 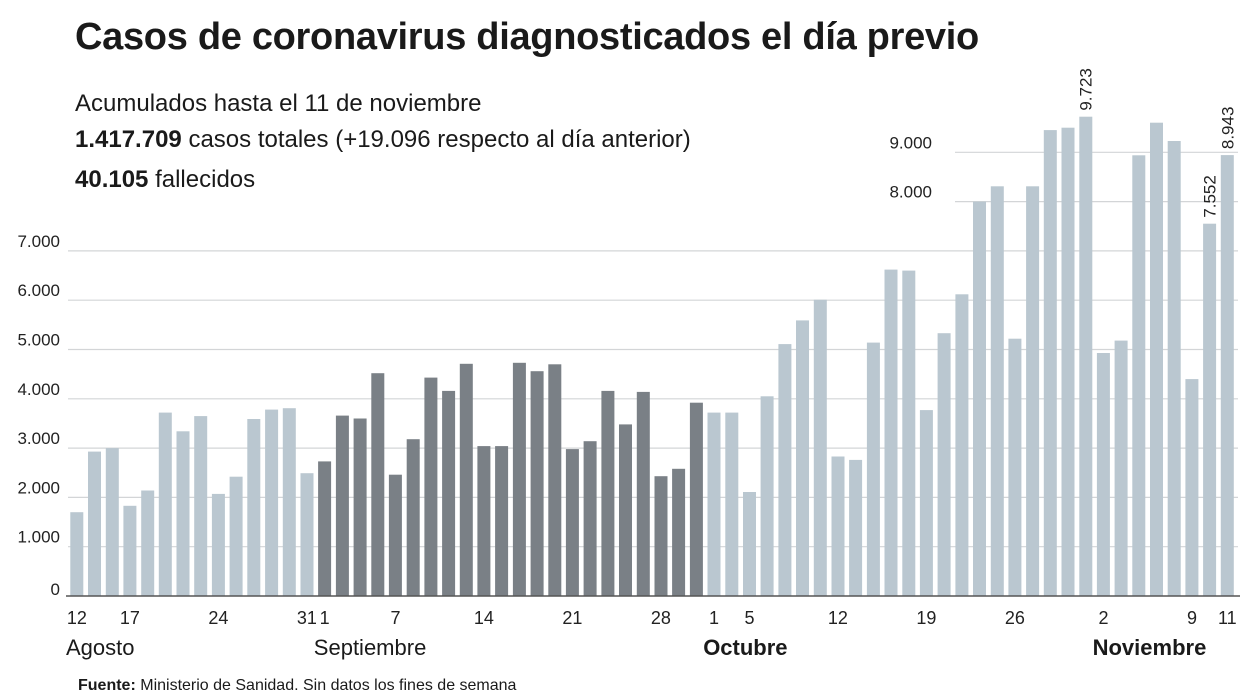 I want to click on deaths-value: 40.105, so click(x=112, y=179).